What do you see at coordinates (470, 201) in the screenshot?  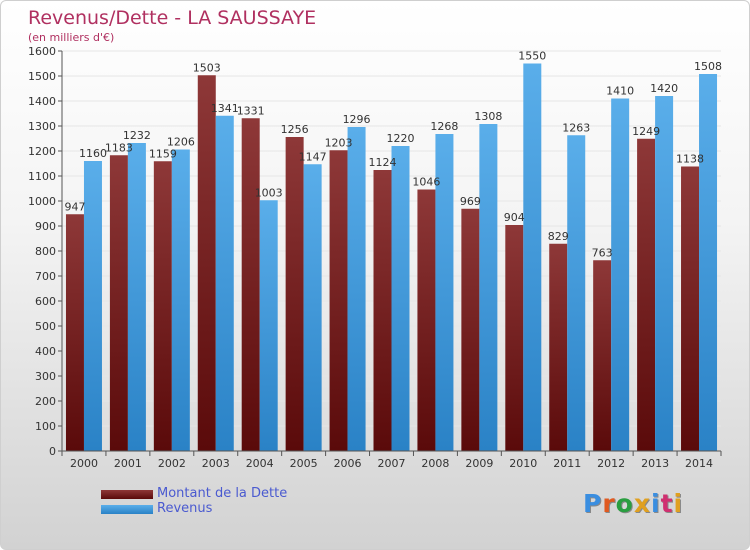 I see `data-label-dette: 969` at bounding box center [470, 201].